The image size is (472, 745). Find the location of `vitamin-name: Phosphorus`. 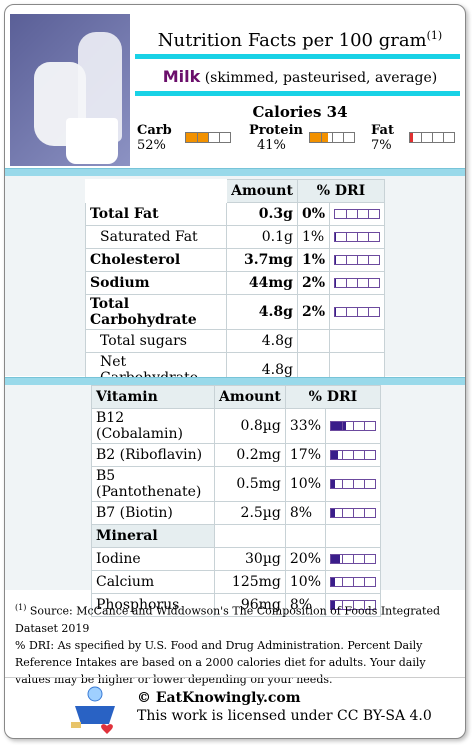

vitamin-name: Phosphorus is located at coordinates (153, 605).